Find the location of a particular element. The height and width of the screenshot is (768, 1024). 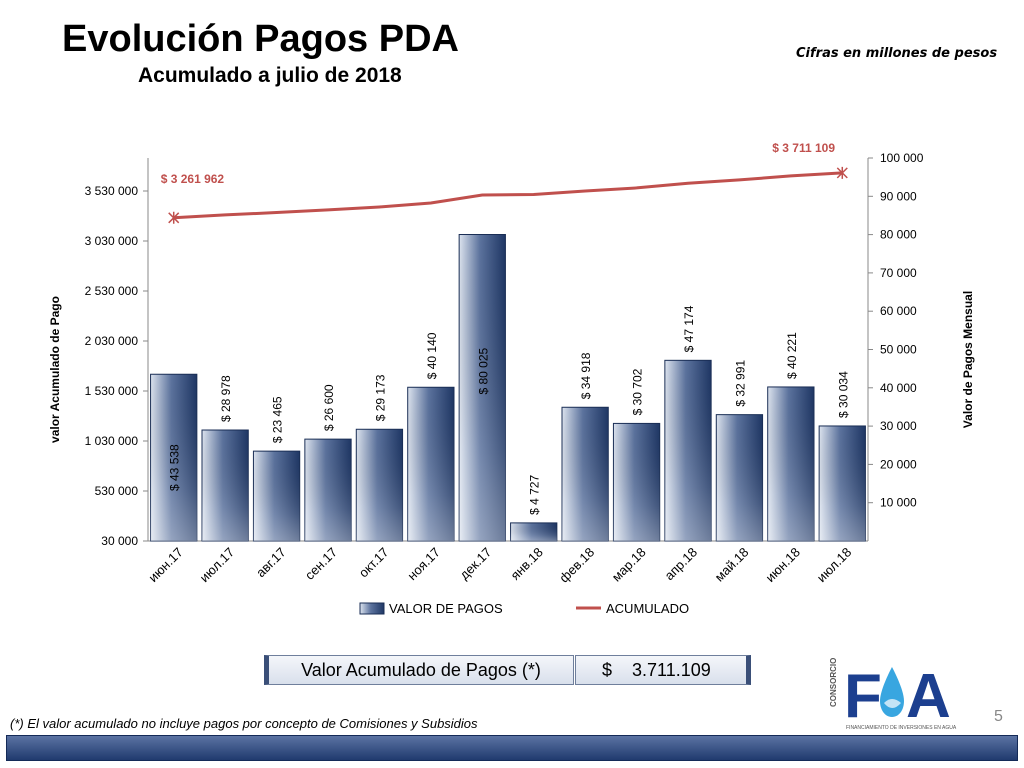

svg-text: A is located at coordinates (928, 696).